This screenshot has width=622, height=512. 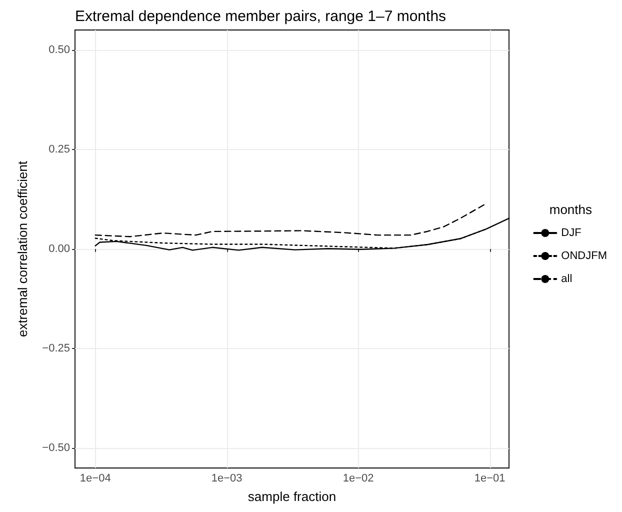 What do you see at coordinates (570, 209) in the screenshot?
I see `legend-title: months` at bounding box center [570, 209].